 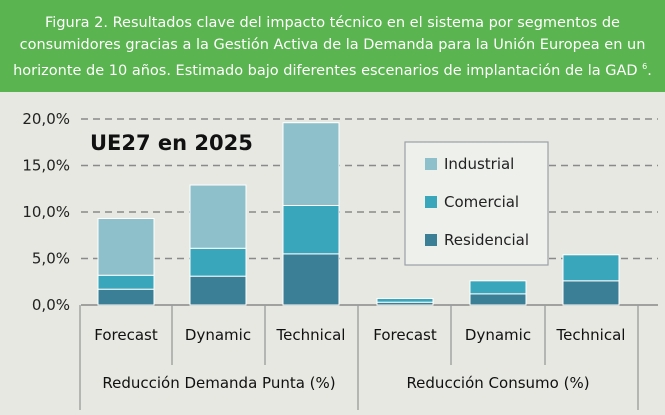 I want to click on legend-label: Residencial, so click(x=486, y=240).